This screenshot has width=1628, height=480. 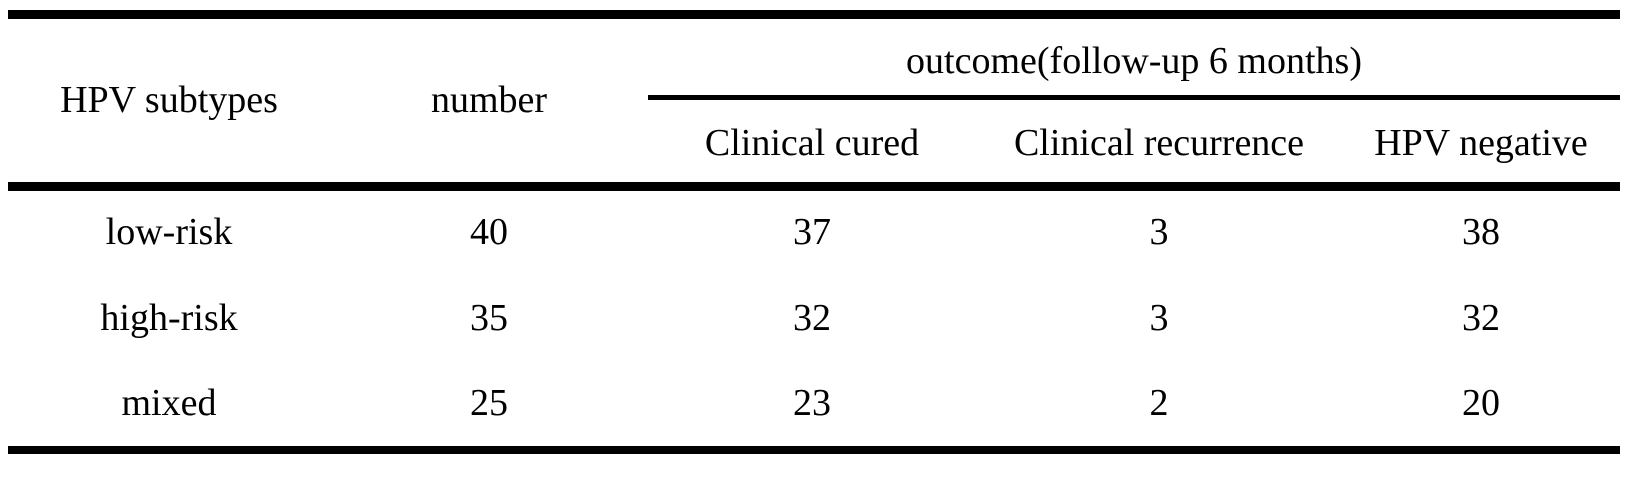 I want to click on cell-number: 40, so click(x=489, y=231).